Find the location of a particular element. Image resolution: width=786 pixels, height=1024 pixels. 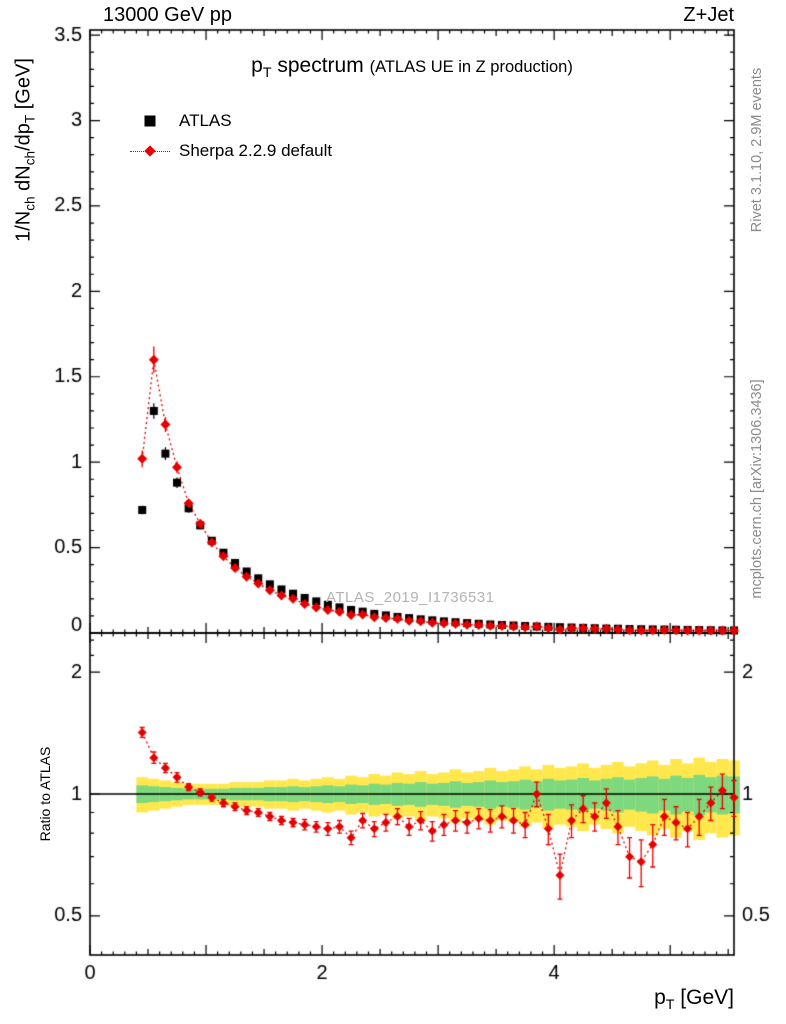

legend-entry-sherpa: Sherpa 2.2.9 default is located at coordinates (231, 151).